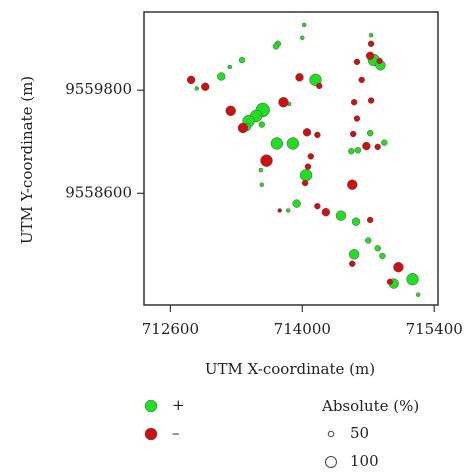 Image resolution: width=474 pixels, height=474 pixels. Describe the element at coordinates (290, 369) in the screenshot. I see `x-axis-label: UTM X-coordinate (m)` at that location.